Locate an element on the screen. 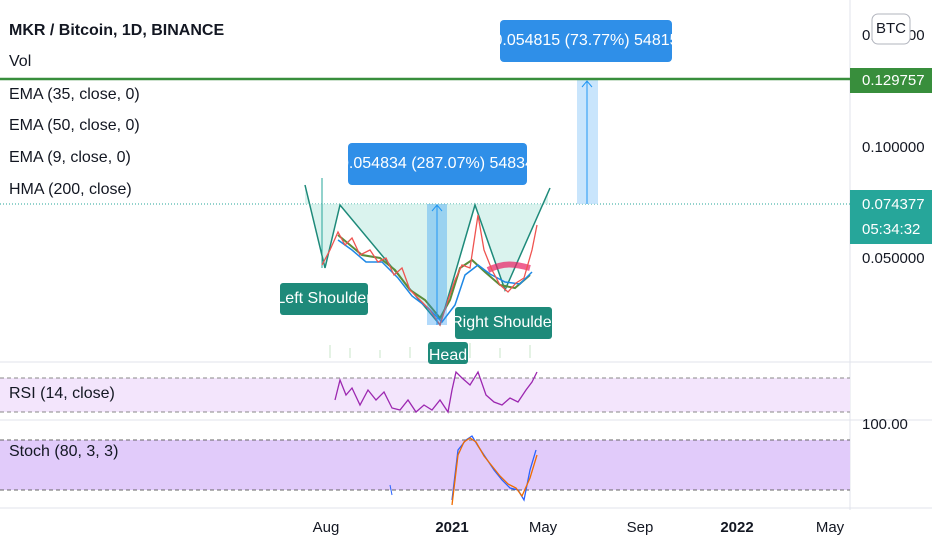  volume-bars is located at coordinates (430, 350).